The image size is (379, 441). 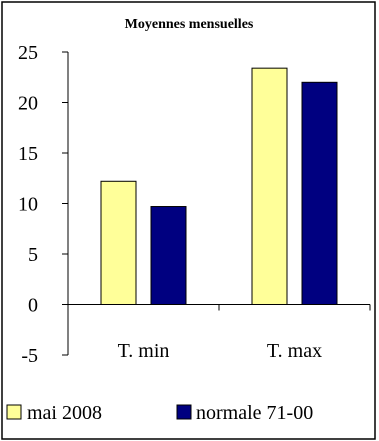 I want to click on y-tick-label: 25, so click(x=28, y=53).